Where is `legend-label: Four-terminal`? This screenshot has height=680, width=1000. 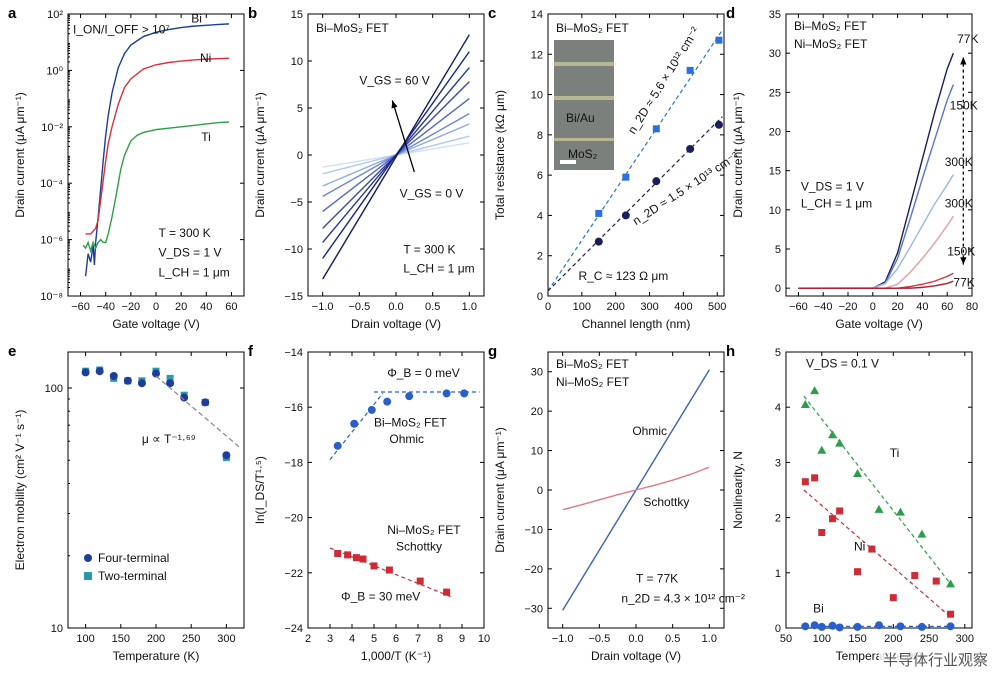 legend-label: Four-terminal is located at coordinates (133, 558).